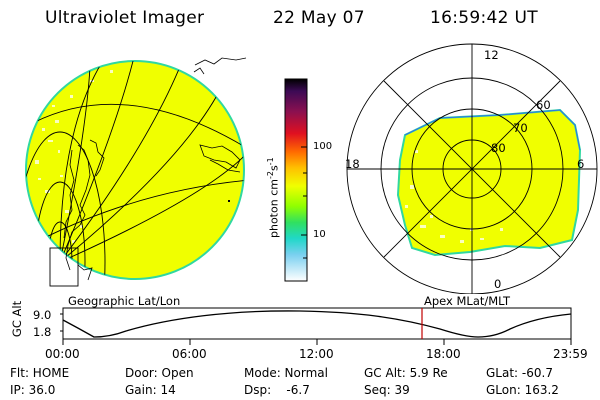 Image resolution: width=600 pixels, height=400 pixels. I want to click on status-glon: GLon: 163.2, so click(522, 390).